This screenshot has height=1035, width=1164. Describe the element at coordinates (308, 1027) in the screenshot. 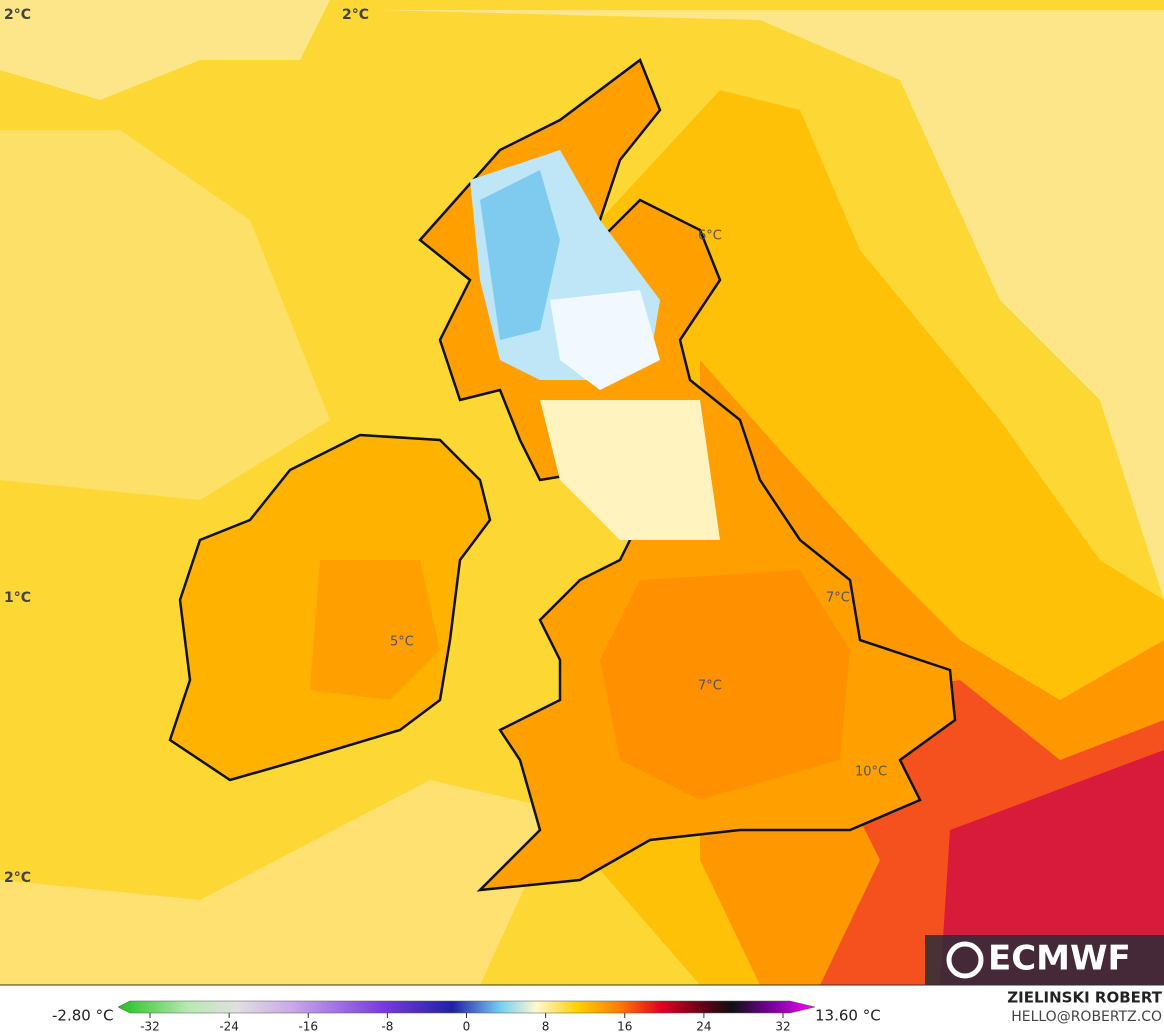

I see `colorbar-tick-label: -16` at that location.